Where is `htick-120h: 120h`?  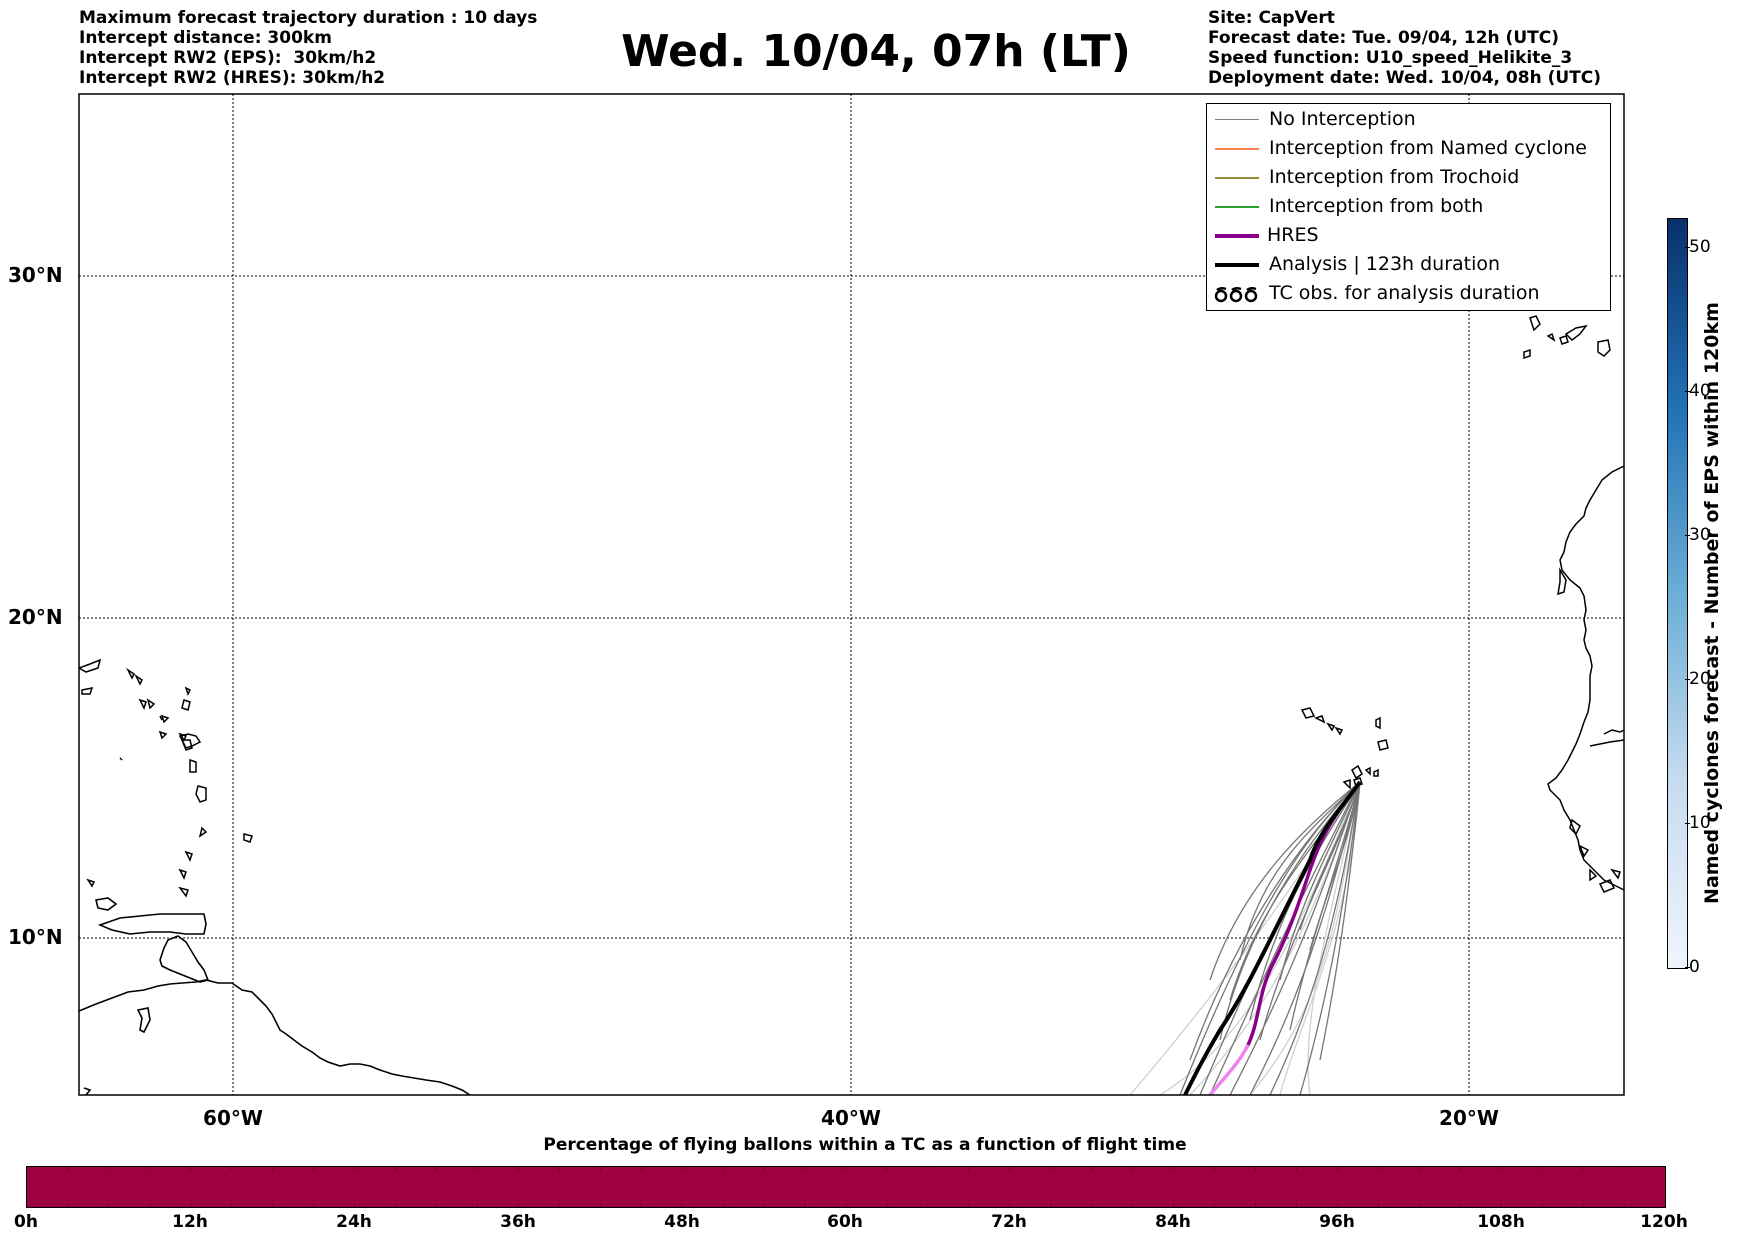 htick-120h: 120h is located at coordinates (1664, 1222).